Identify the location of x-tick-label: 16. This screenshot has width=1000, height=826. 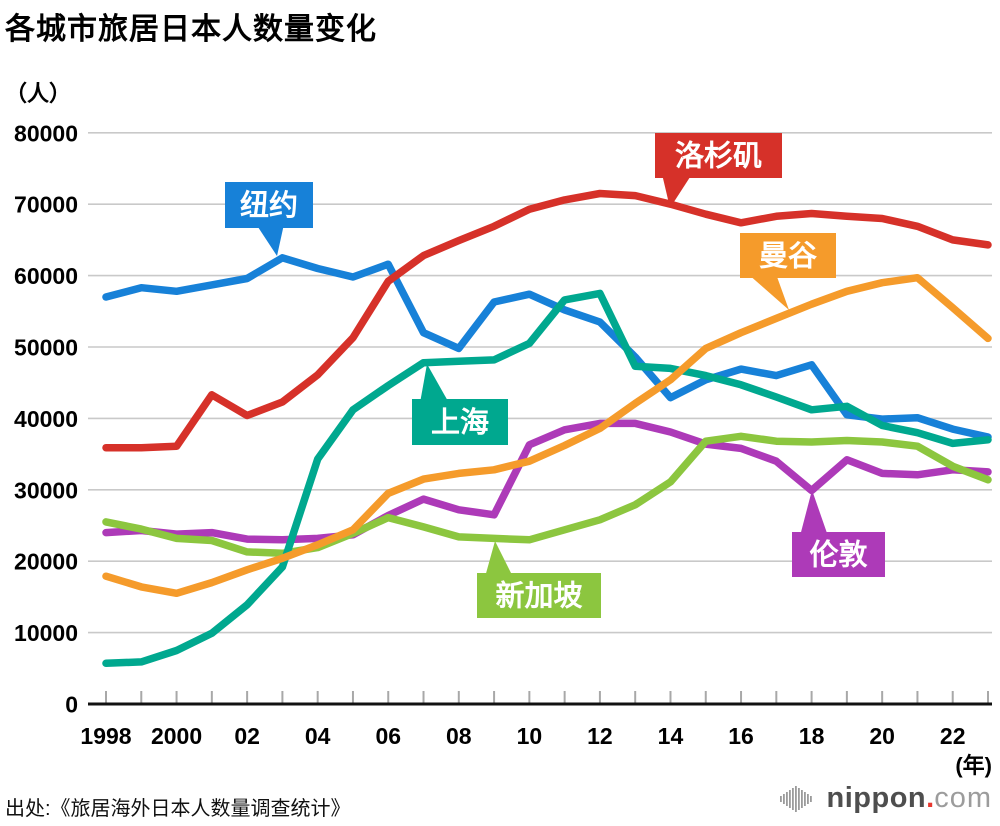
(741, 736).